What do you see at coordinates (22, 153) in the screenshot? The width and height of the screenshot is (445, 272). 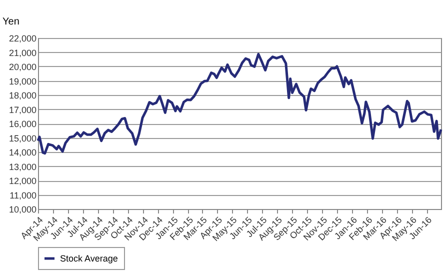 I see `y-tick-label: 14,000` at bounding box center [22, 153].